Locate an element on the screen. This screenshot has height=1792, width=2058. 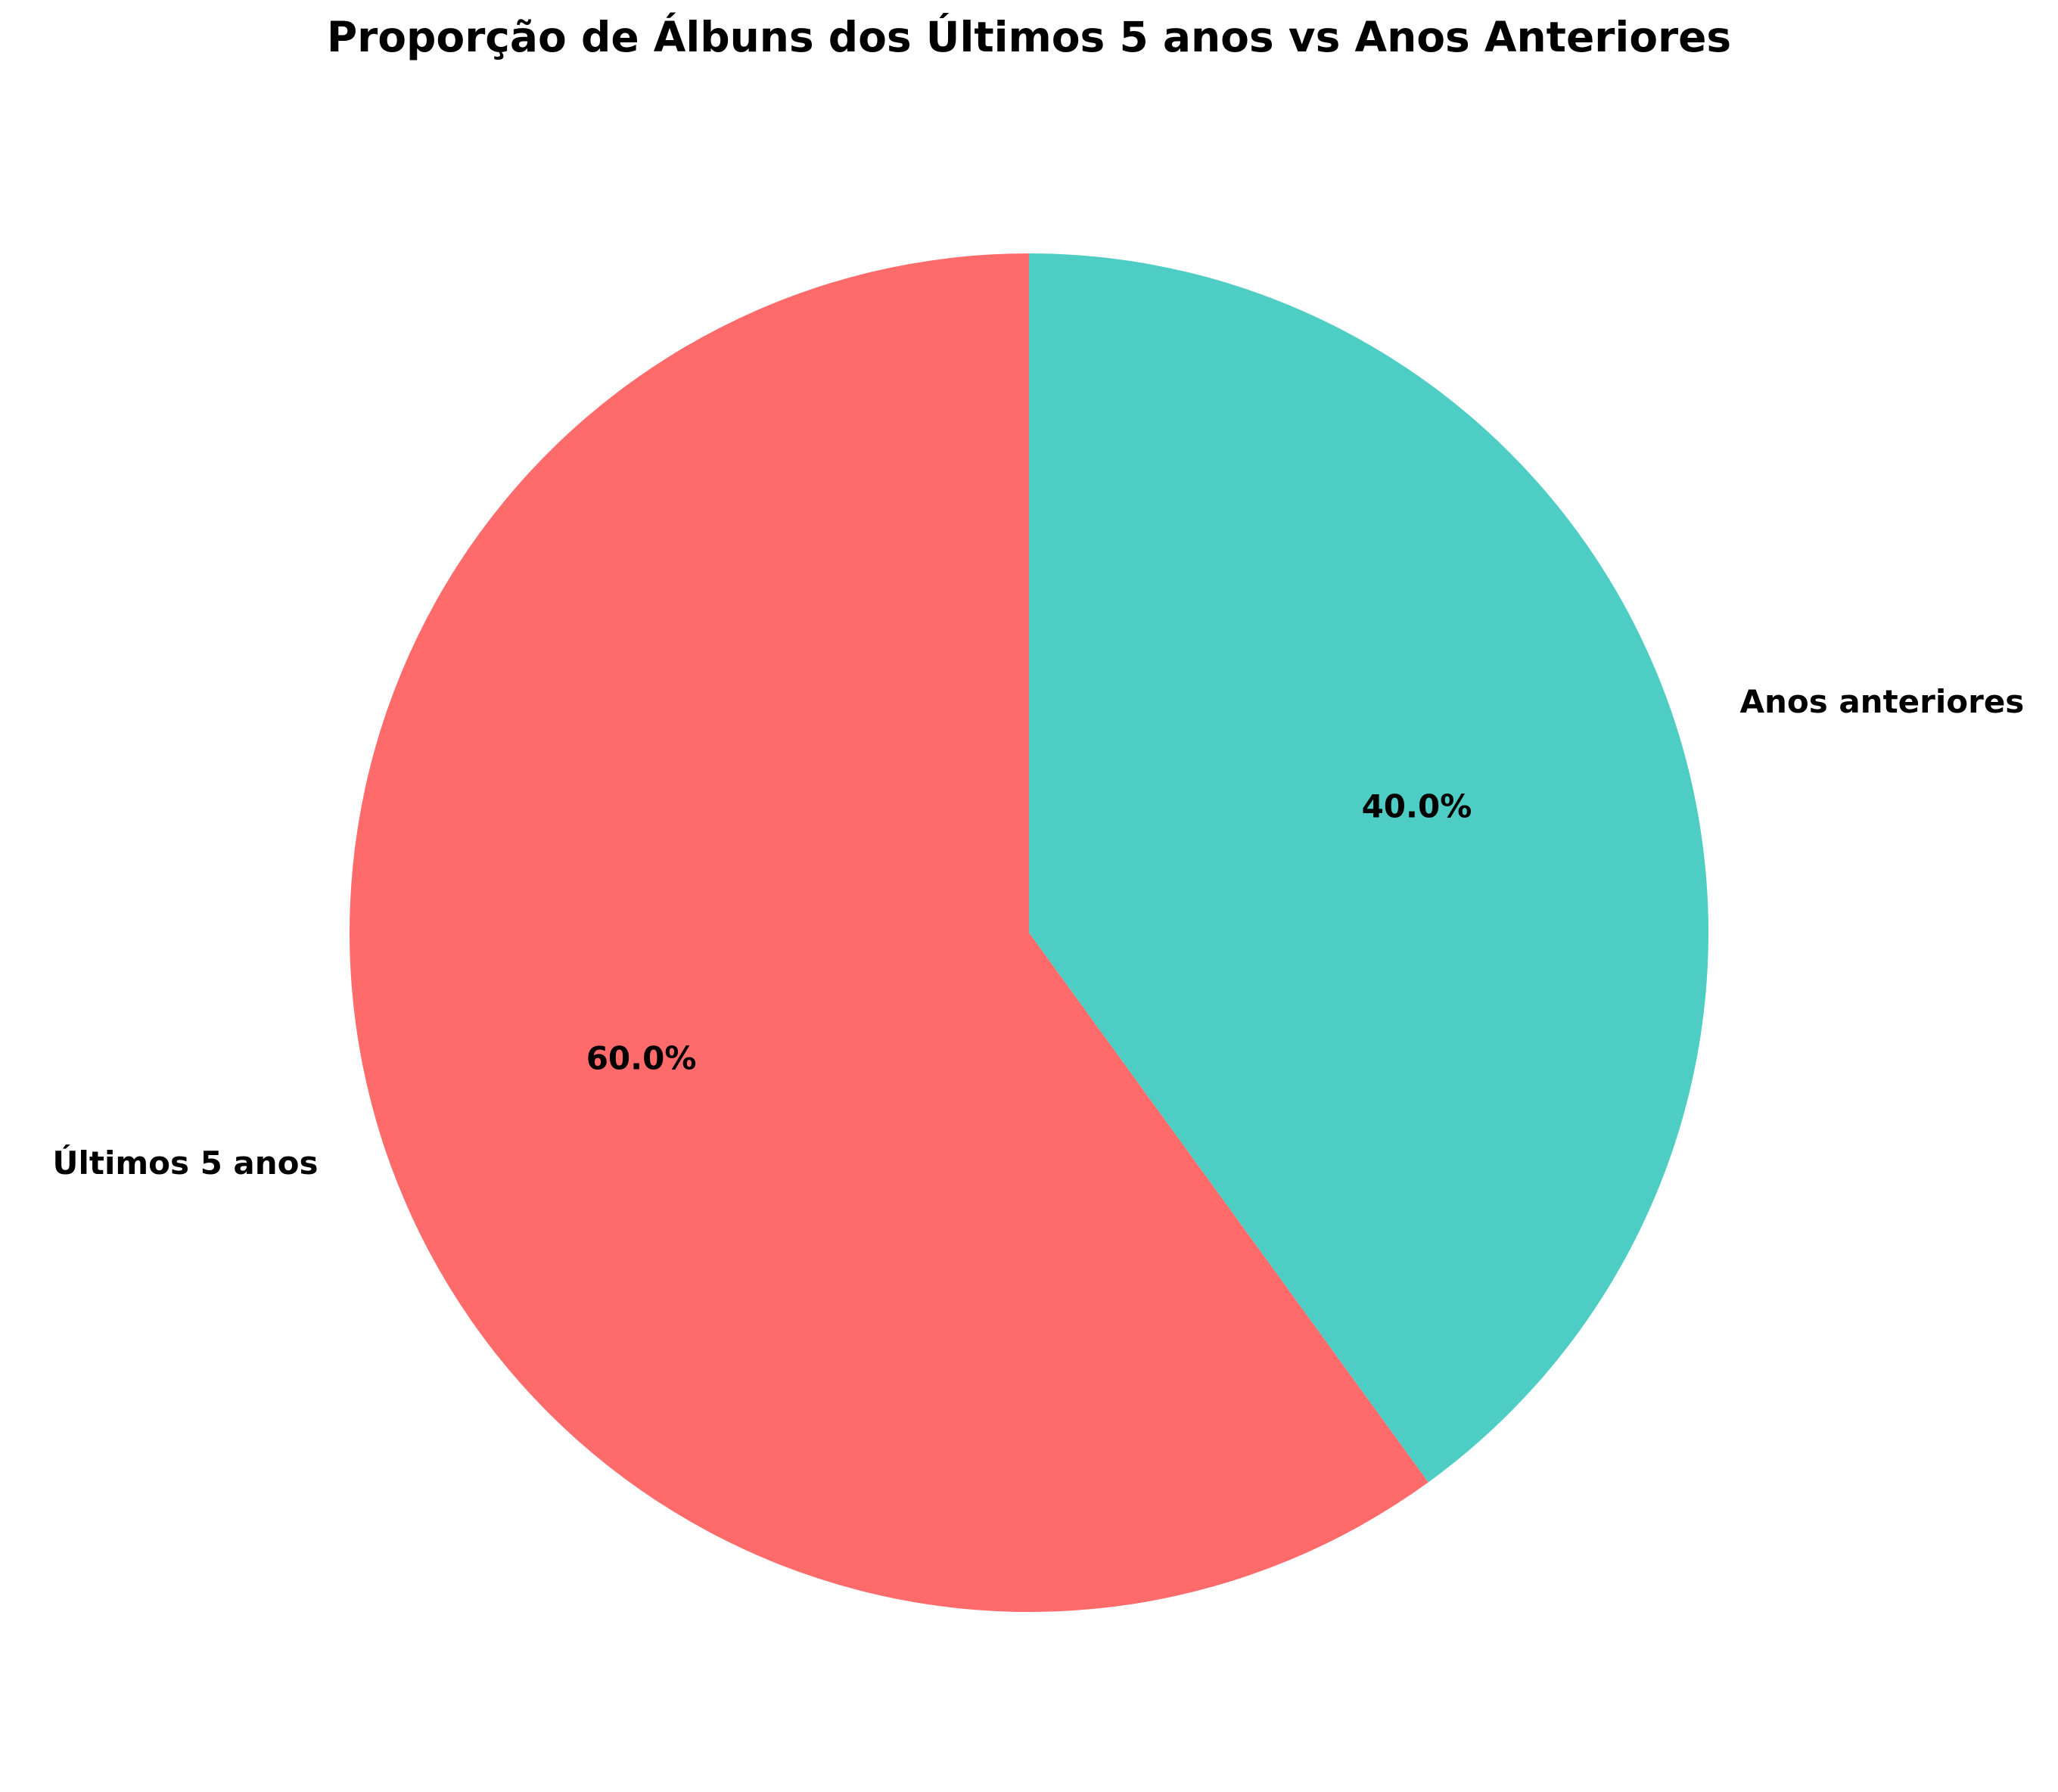
percent-label-1: 60.0% is located at coordinates (641, 1057).